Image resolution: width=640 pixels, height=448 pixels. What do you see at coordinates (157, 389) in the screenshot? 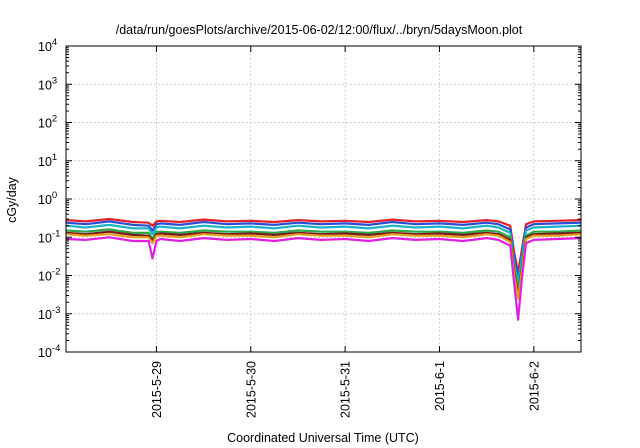
I see `x-tick-label: 2015-5-29` at bounding box center [157, 389].